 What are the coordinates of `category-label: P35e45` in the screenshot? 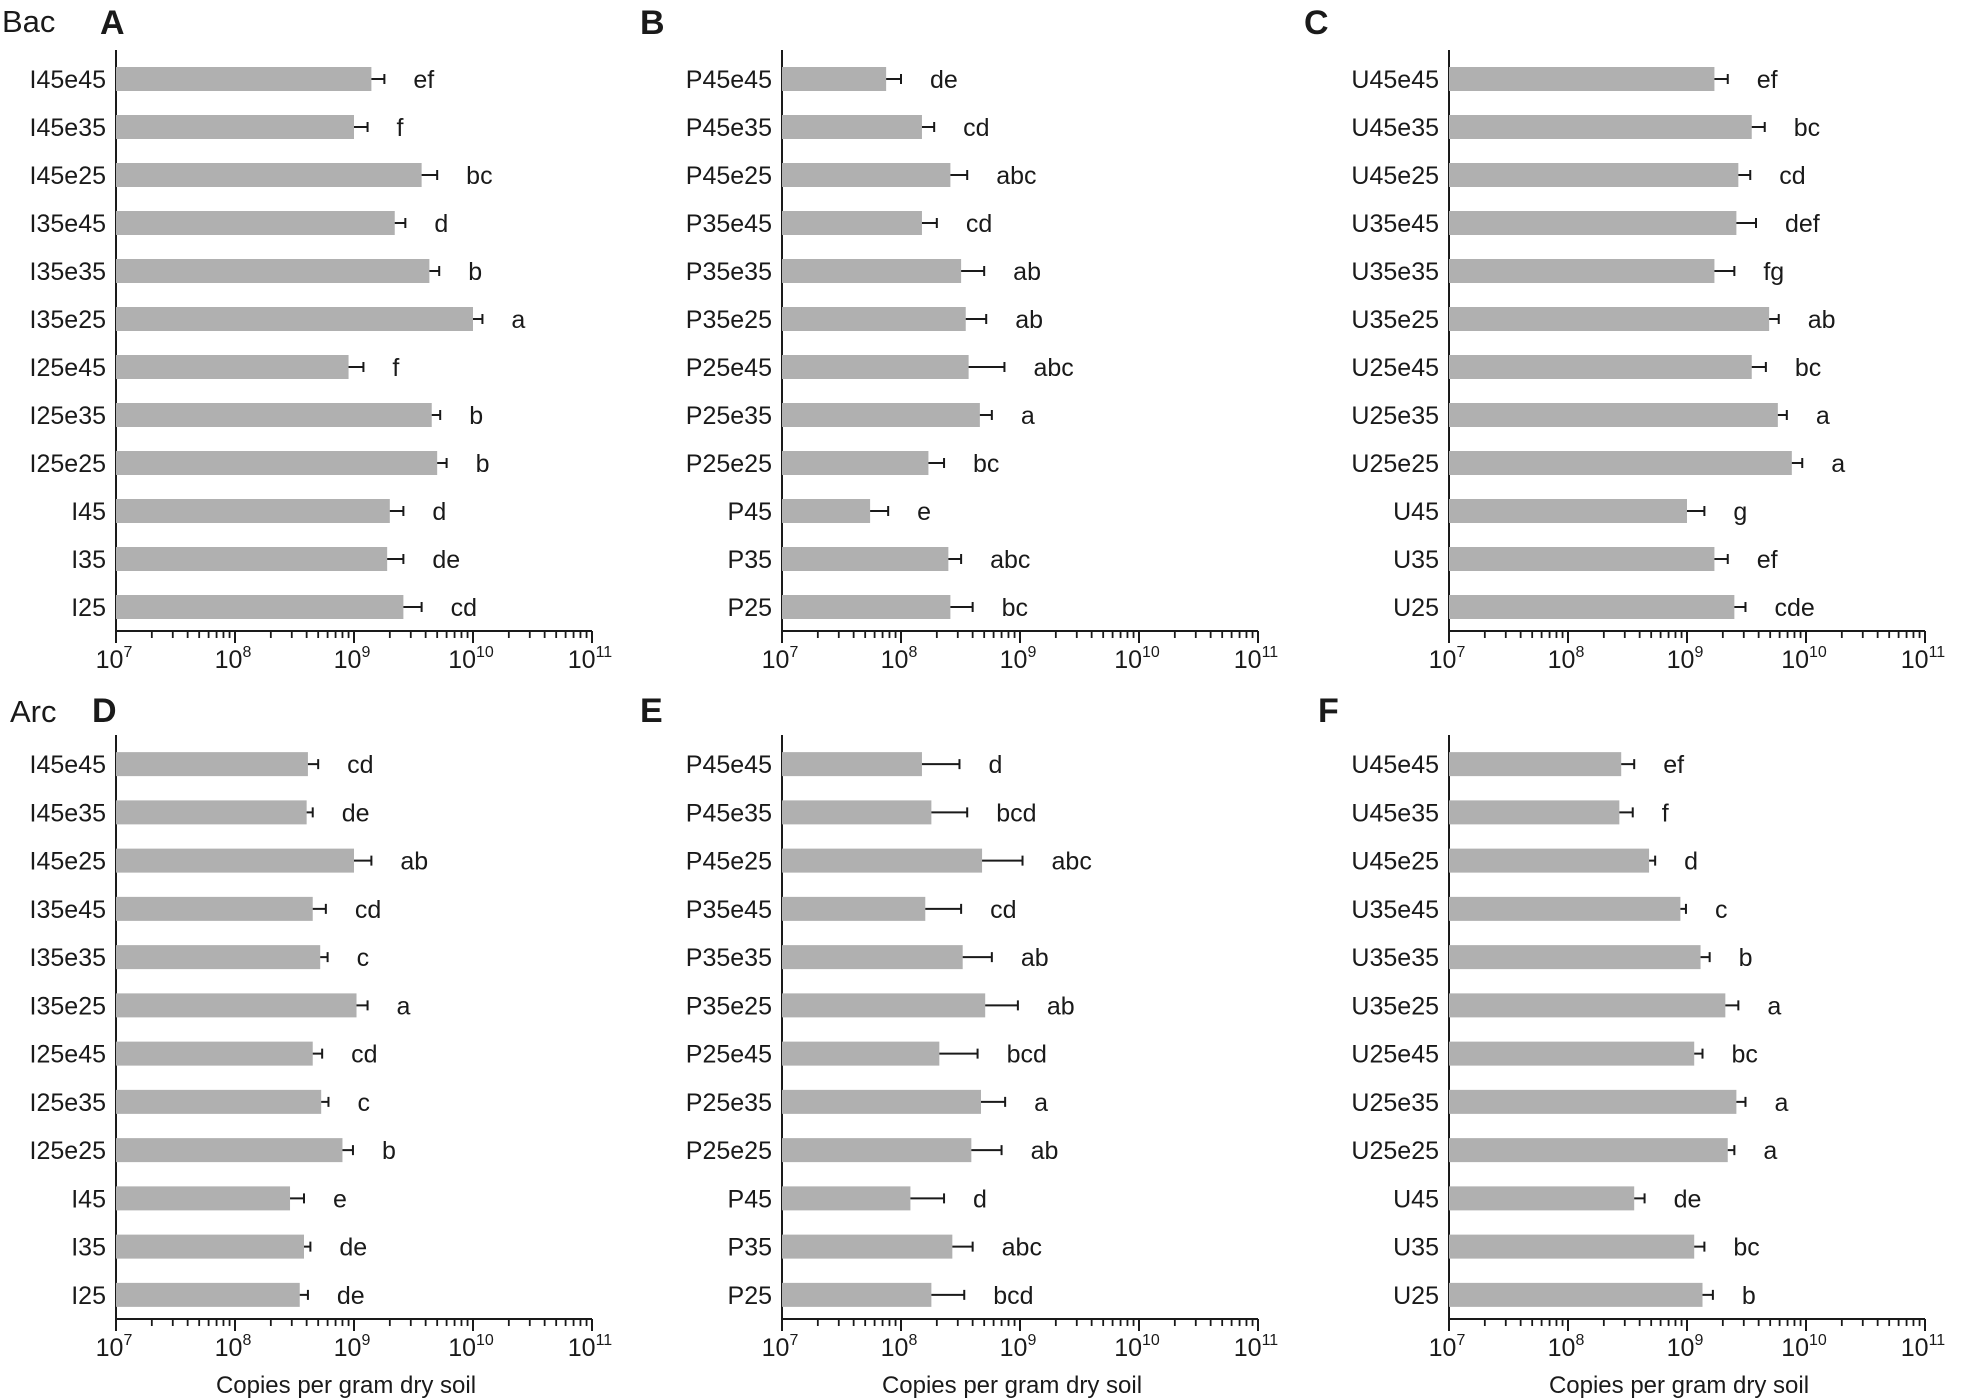 It's located at (729, 910).